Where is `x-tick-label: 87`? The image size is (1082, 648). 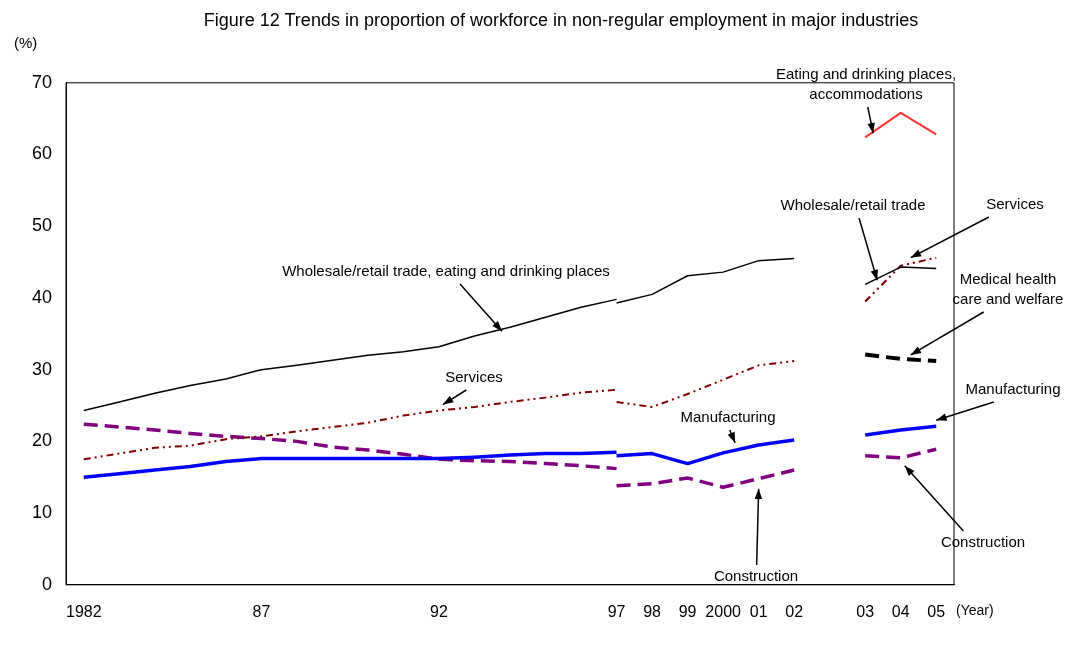 x-tick-label: 87 is located at coordinates (261, 611).